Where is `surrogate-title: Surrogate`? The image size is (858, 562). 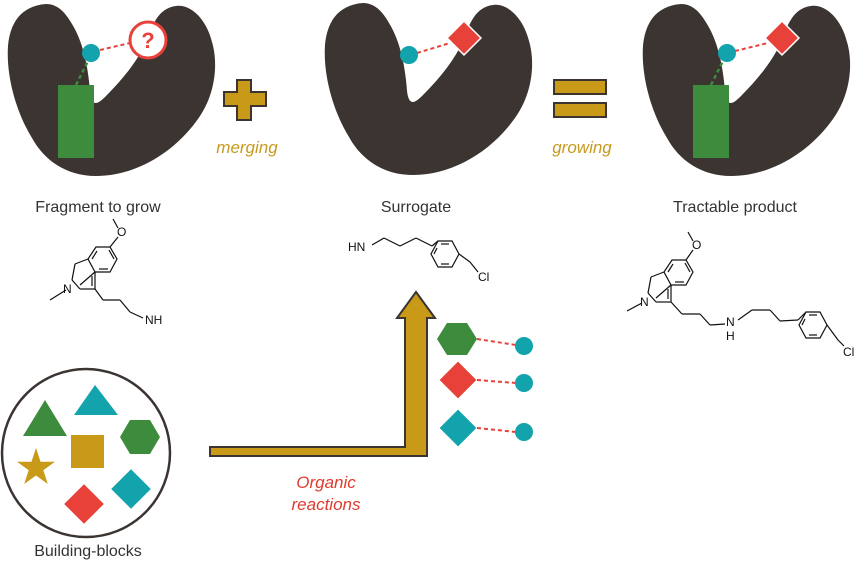 surrogate-title: Surrogate is located at coordinates (416, 207).